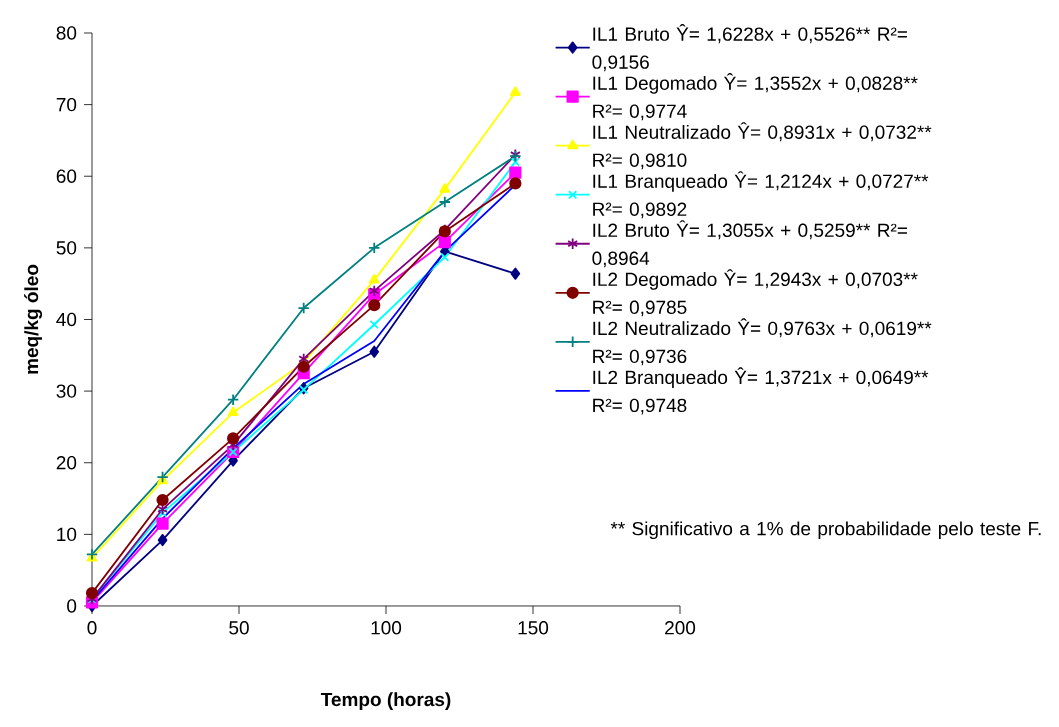  What do you see at coordinates (385, 701) in the screenshot?
I see `x-axis-title: Tempo (horas)` at bounding box center [385, 701].